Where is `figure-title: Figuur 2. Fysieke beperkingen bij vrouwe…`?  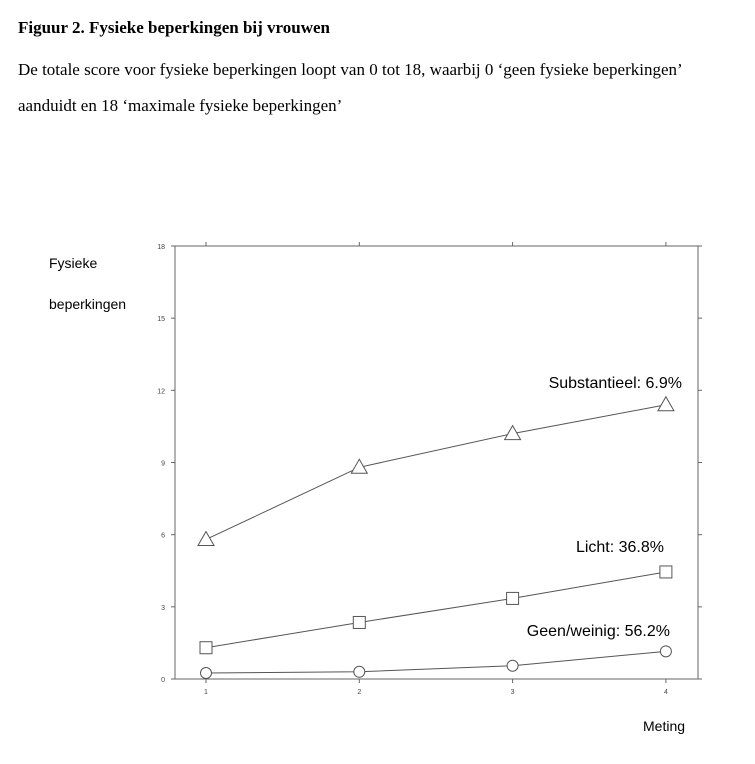 figure-title: Figuur 2. Fysieke beperkingen bij vrouwe… is located at coordinates (174, 27).